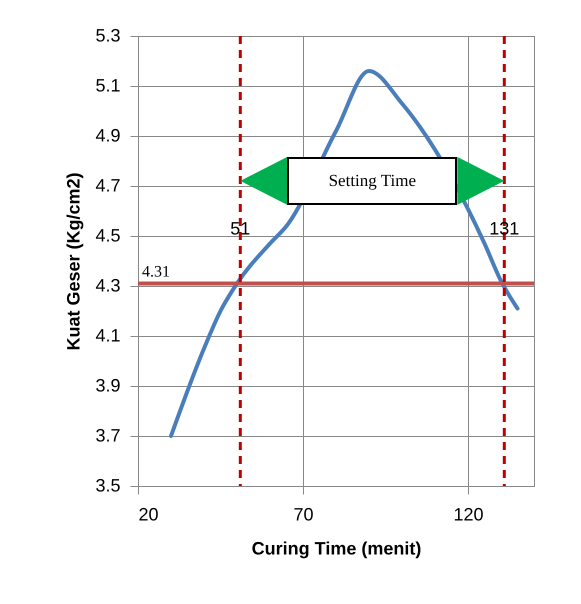 The height and width of the screenshot is (604, 581). Describe the element at coordinates (107, 486) in the screenshot. I see `y-tick-label: 3.5` at that location.